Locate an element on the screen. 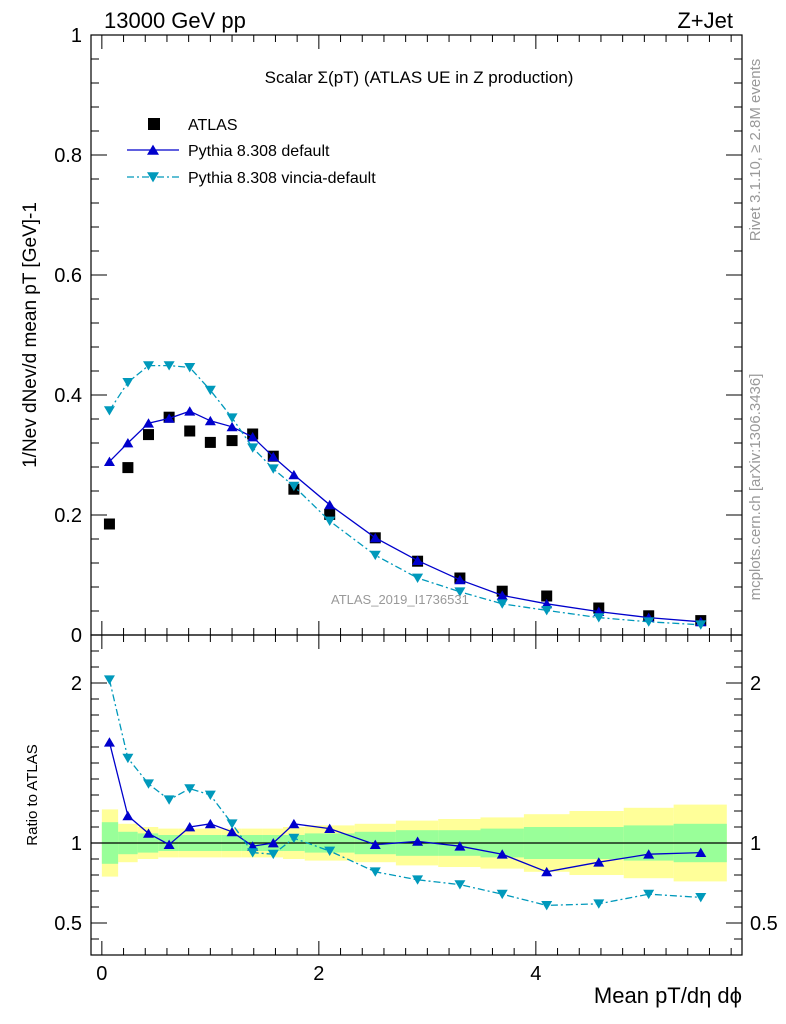 This screenshot has width=786, height=1024. ratio-y-tick-label: 2 is located at coordinates (76, 684).